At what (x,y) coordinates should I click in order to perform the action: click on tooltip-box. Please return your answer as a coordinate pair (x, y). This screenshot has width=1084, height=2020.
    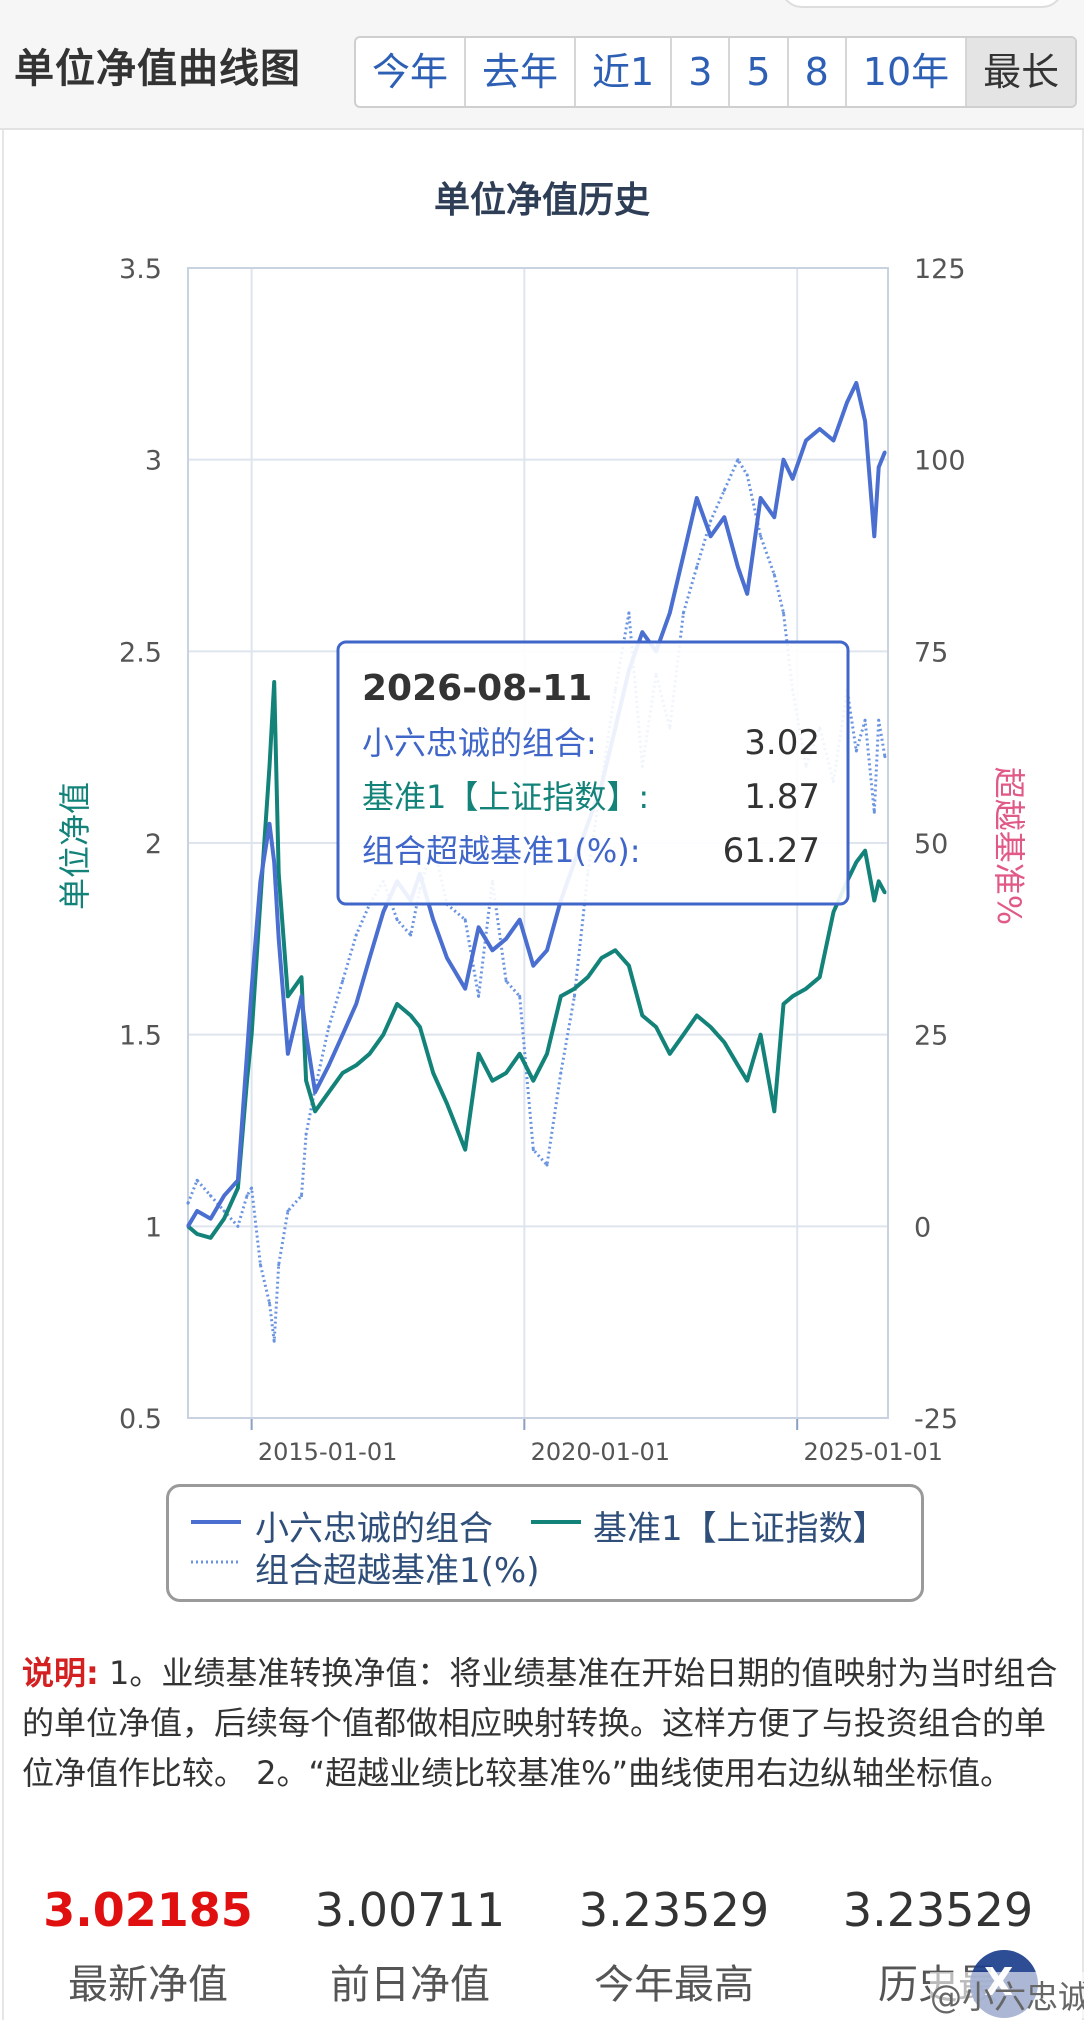
    Looking at the image, I should click on (593, 773).